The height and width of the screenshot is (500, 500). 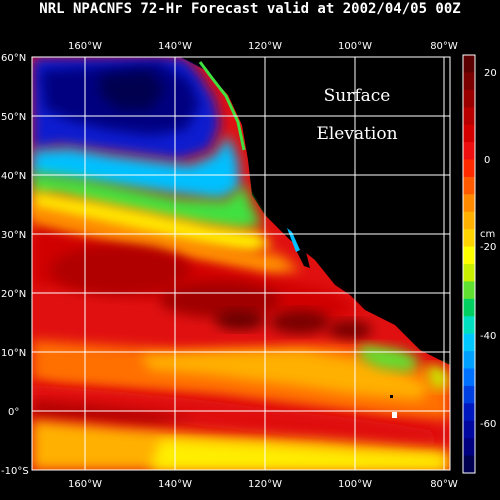 I want to click on colorbar-unit: cm, so click(x=487, y=234).